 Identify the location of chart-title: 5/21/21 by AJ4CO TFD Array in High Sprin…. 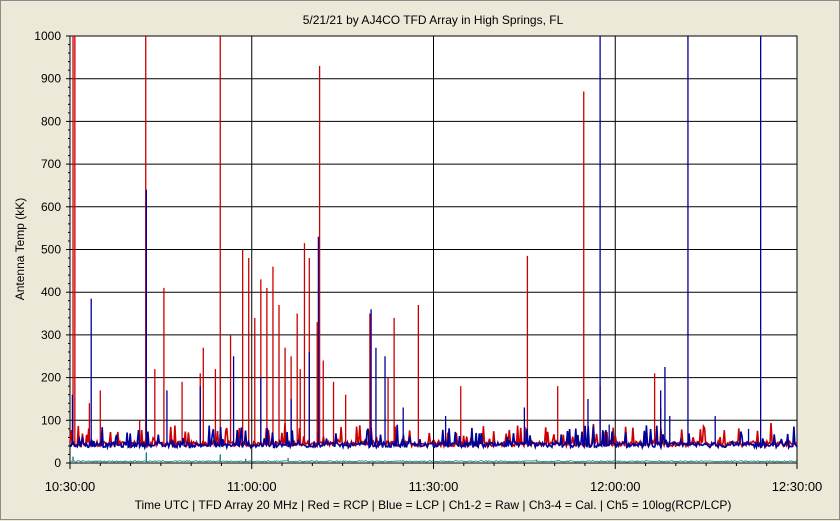
(433, 20).